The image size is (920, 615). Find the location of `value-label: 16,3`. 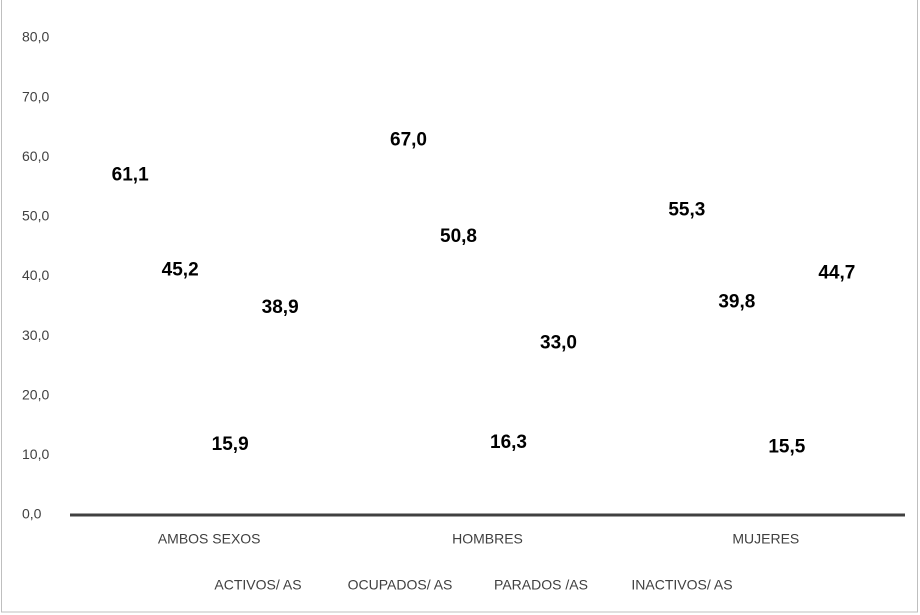

value-label: 16,3 is located at coordinates (508, 442).